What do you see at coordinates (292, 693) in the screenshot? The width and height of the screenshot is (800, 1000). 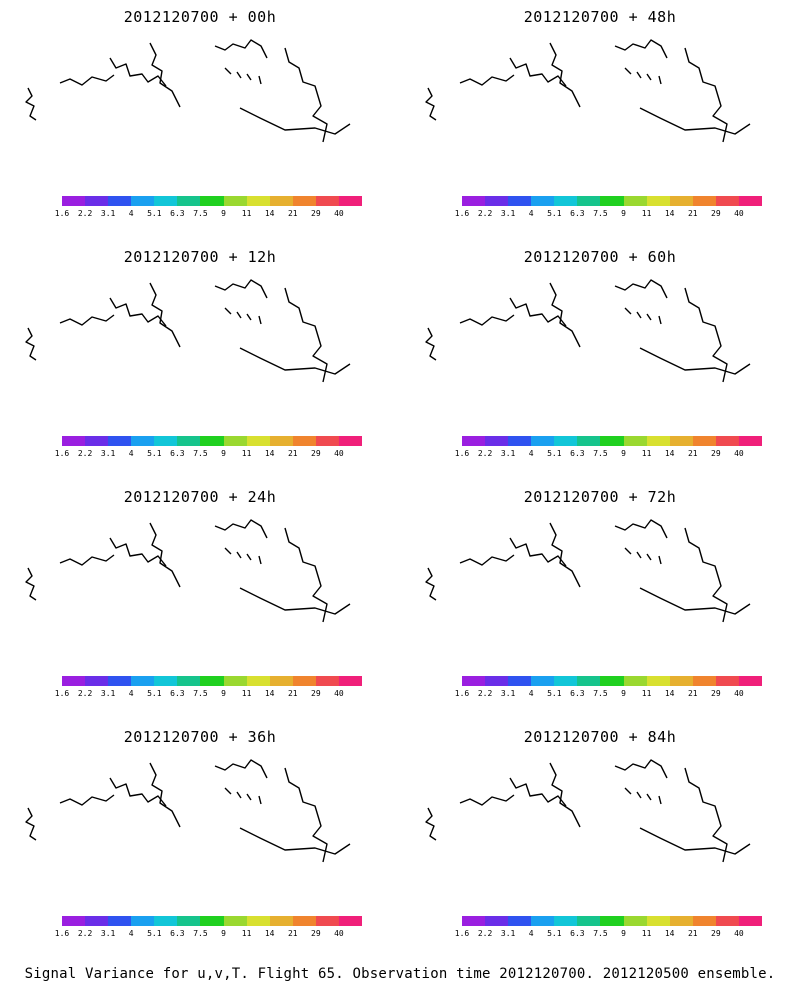 I see `colorbar-label: 21` at bounding box center [292, 693].